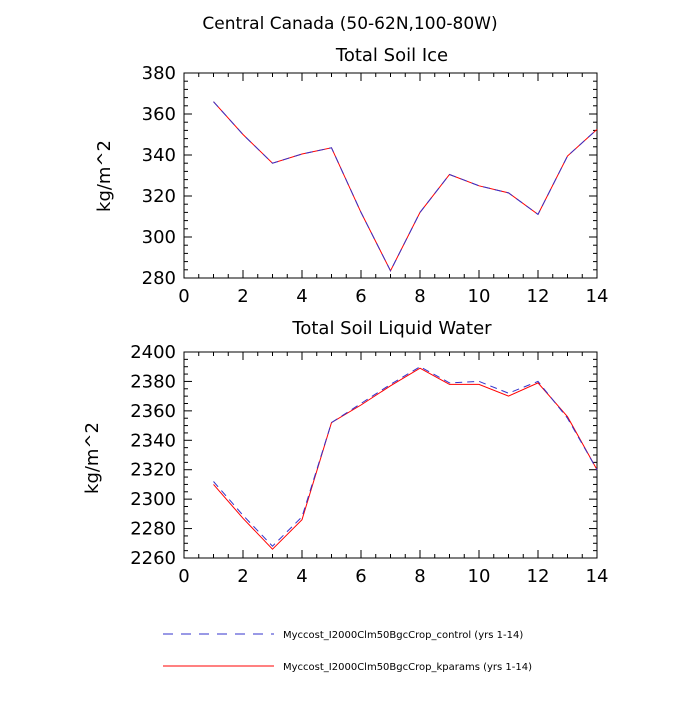 Image resolution: width=700 pixels, height=704 pixels. I want to click on y-tick-label: 2320, so click(153, 470).